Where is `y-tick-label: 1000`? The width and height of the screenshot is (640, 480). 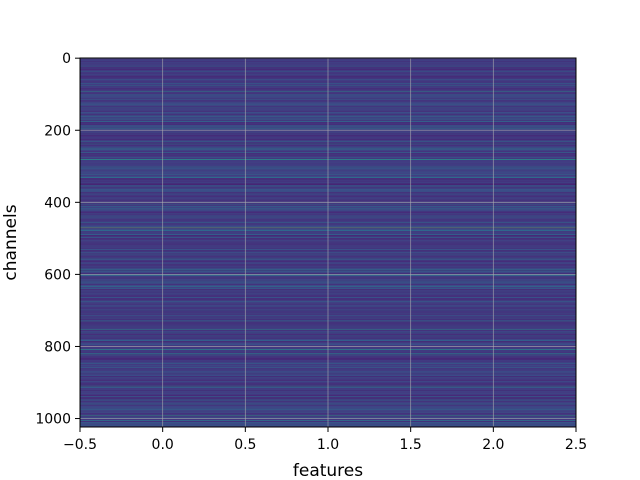
y-tick-label: 1000 is located at coordinates (53, 420).